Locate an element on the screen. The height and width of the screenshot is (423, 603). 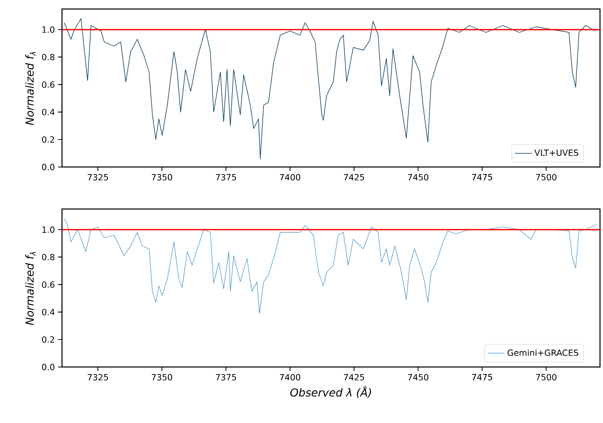
x-axis-title: Observed λ (Å) is located at coordinates (330, 392).